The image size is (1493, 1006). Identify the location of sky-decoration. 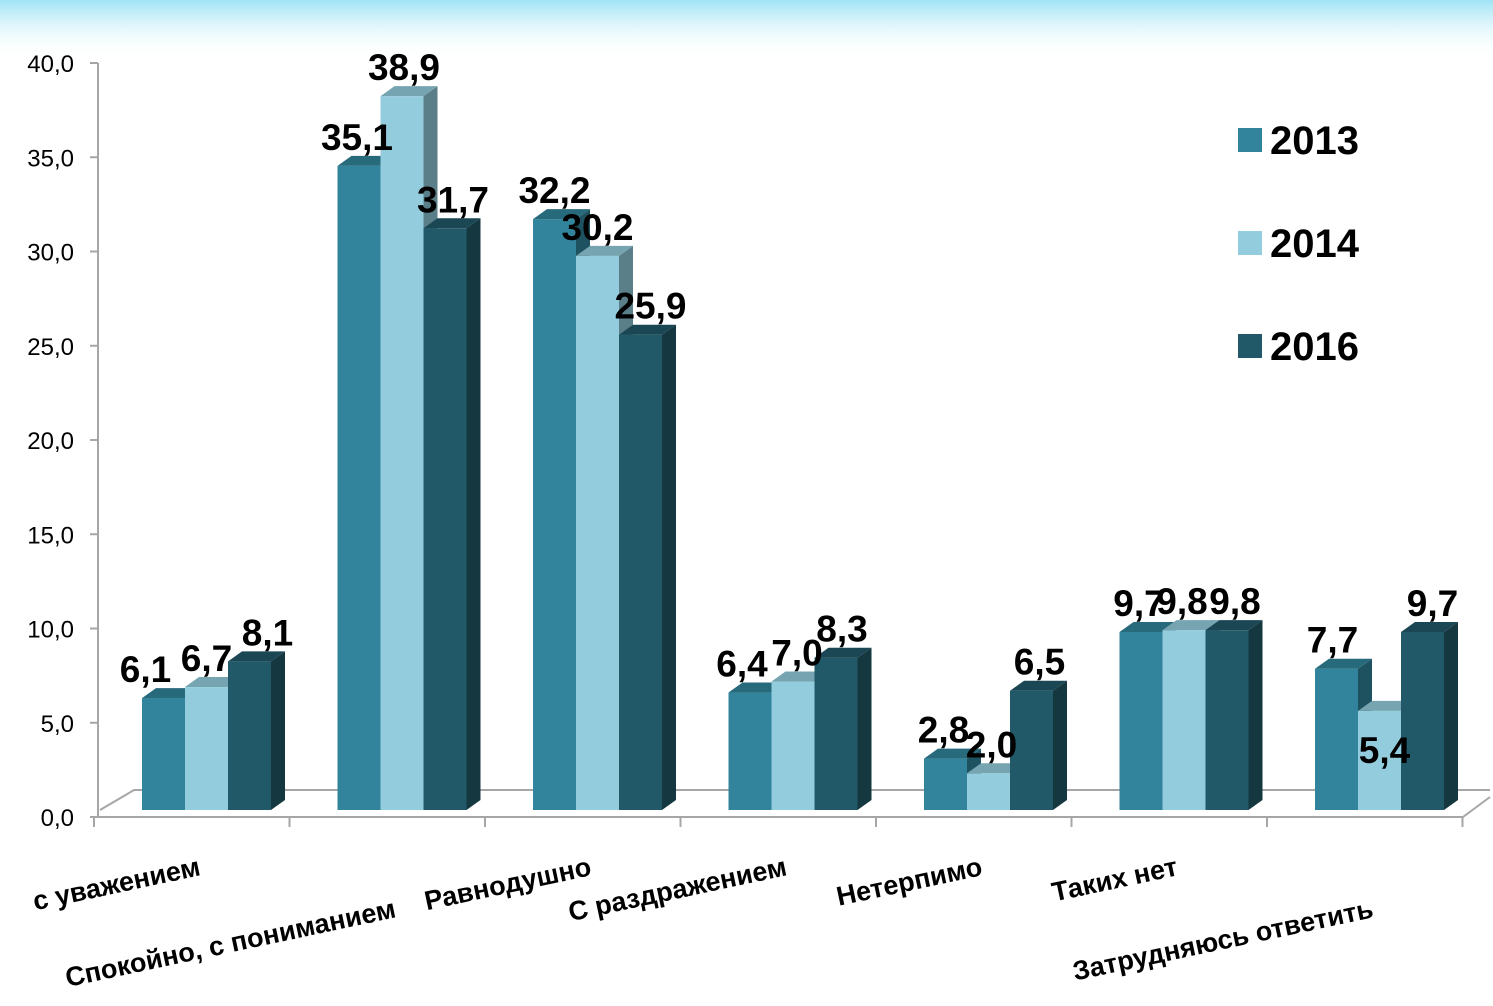
(746, 30).